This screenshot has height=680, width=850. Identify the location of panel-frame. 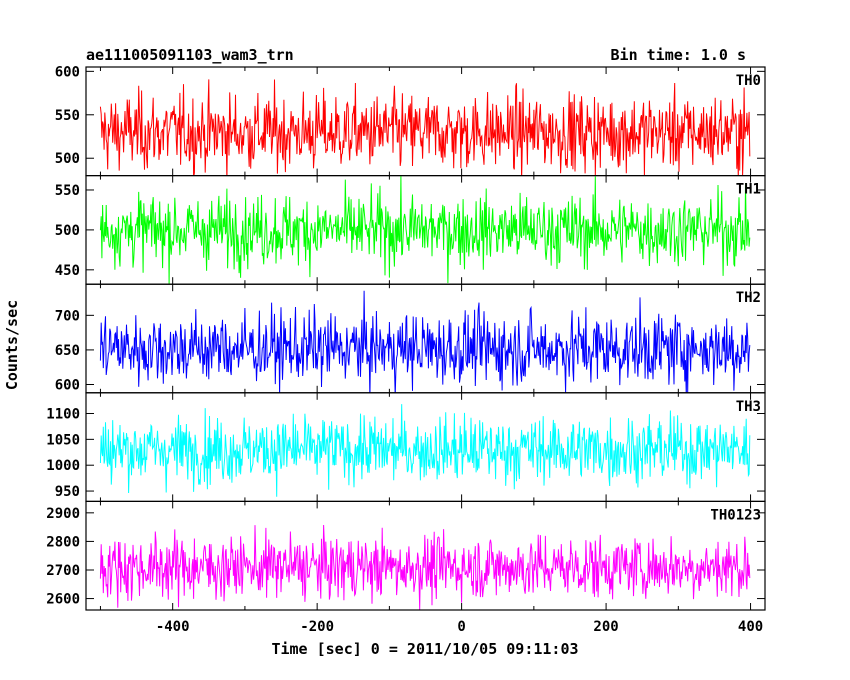
(425, 555).